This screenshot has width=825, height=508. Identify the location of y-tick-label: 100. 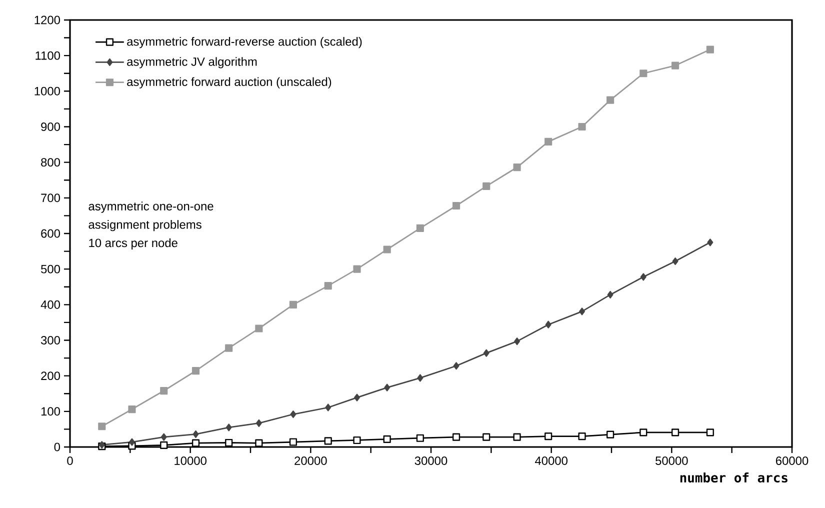
(50, 411).